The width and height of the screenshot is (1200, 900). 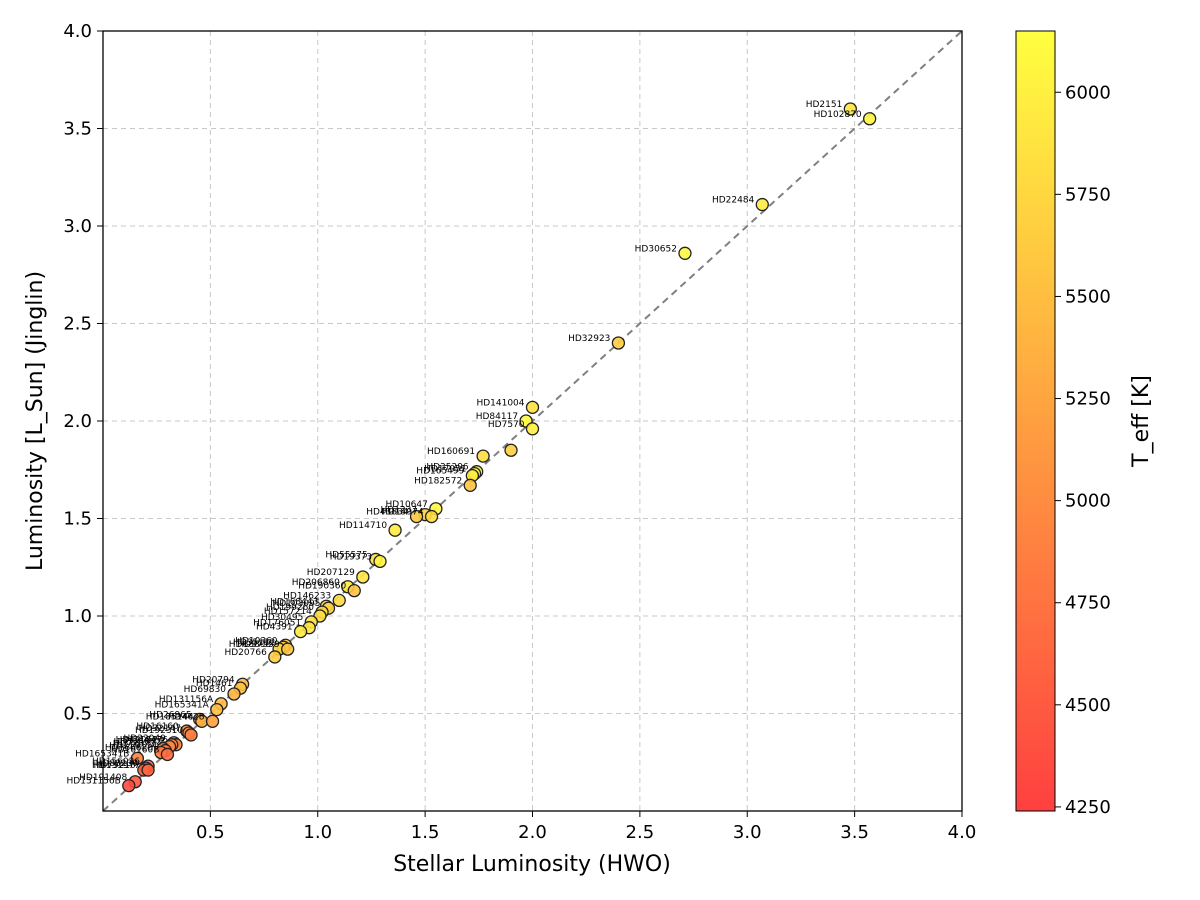 I want to click on y-tick-label: 1.0, so click(x=77, y=616).